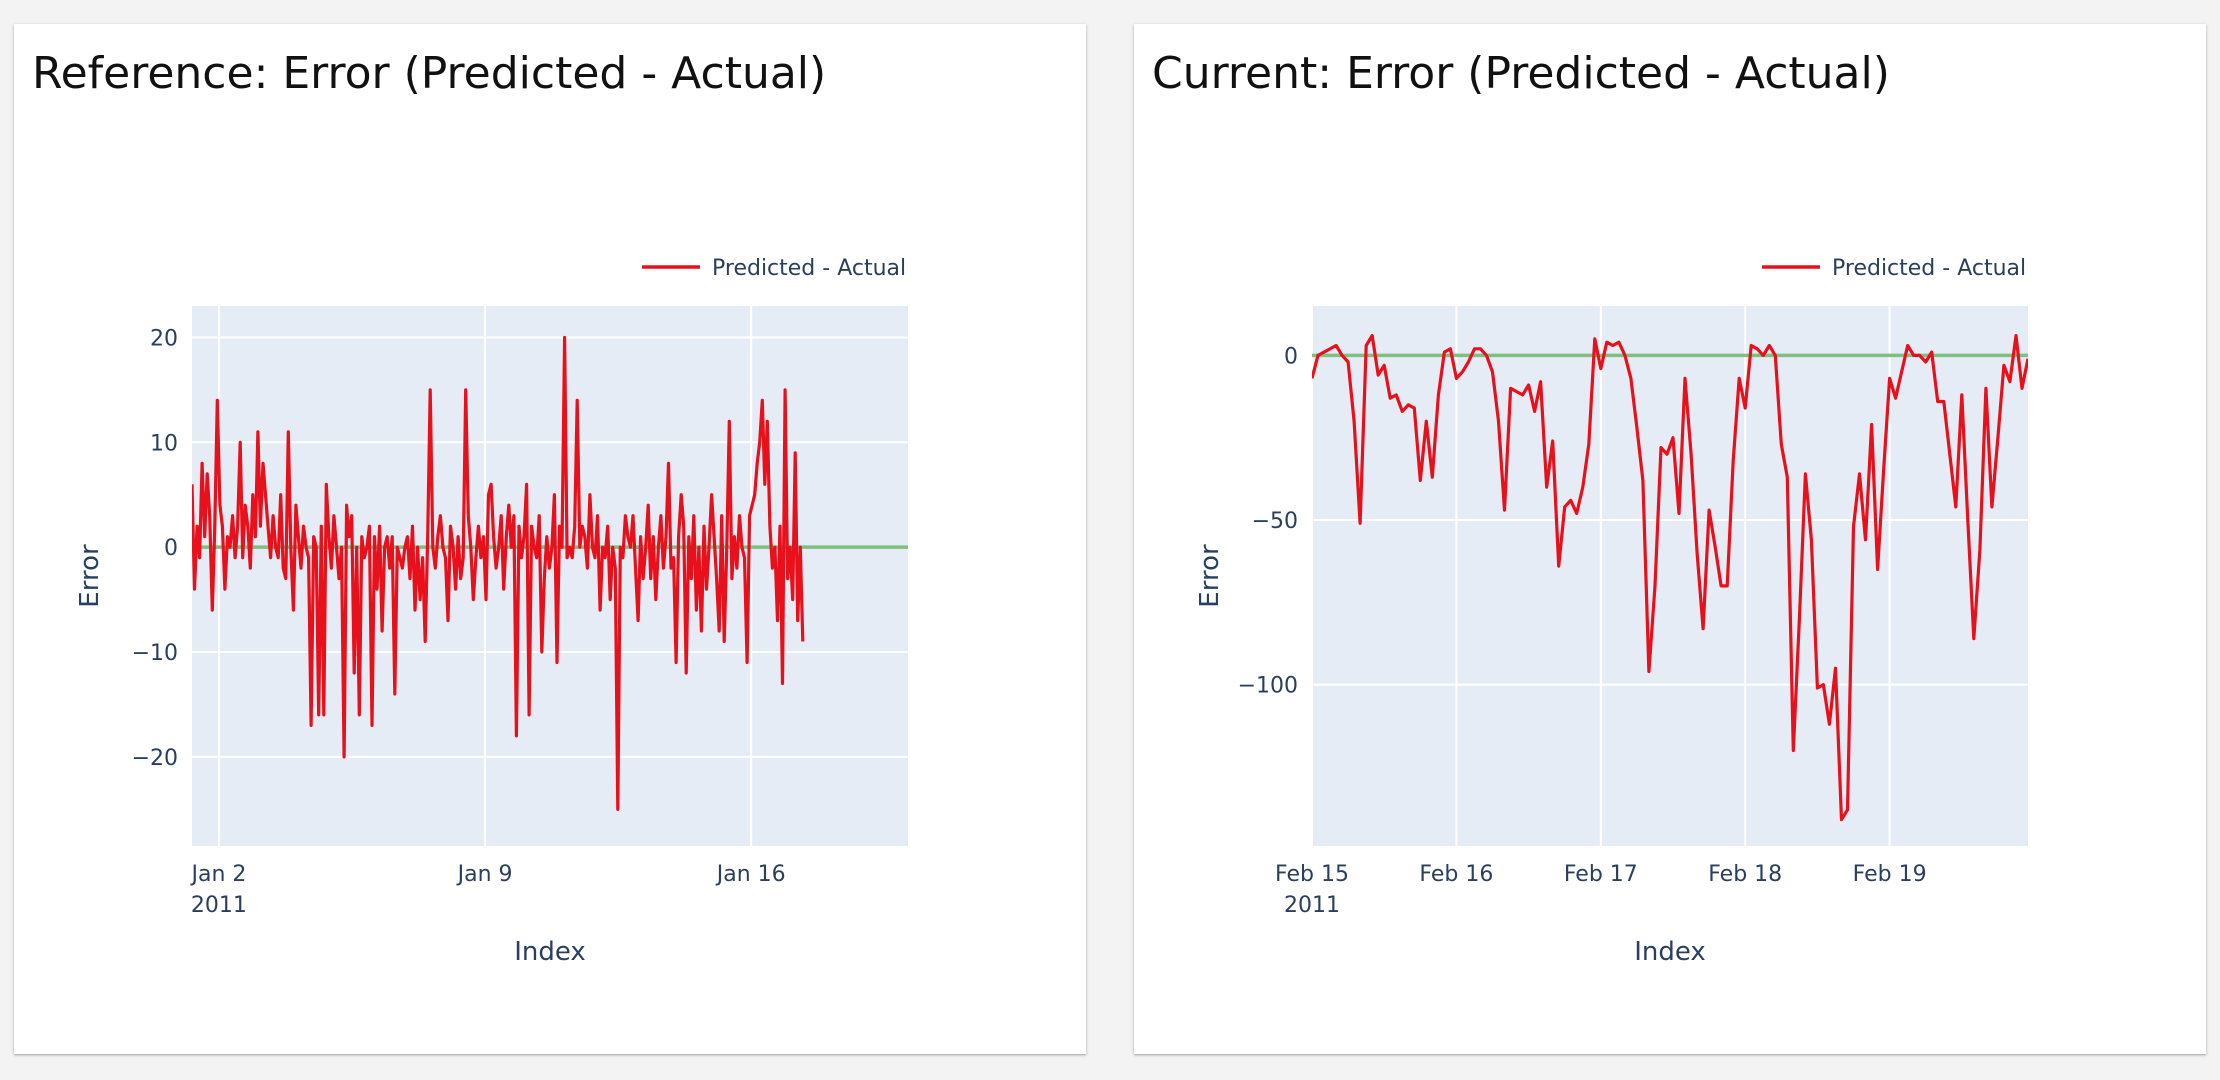 This screenshot has width=2220, height=1080. Describe the element at coordinates (1890, 874) in the screenshot. I see `x-tick-label: Feb 19` at that location.